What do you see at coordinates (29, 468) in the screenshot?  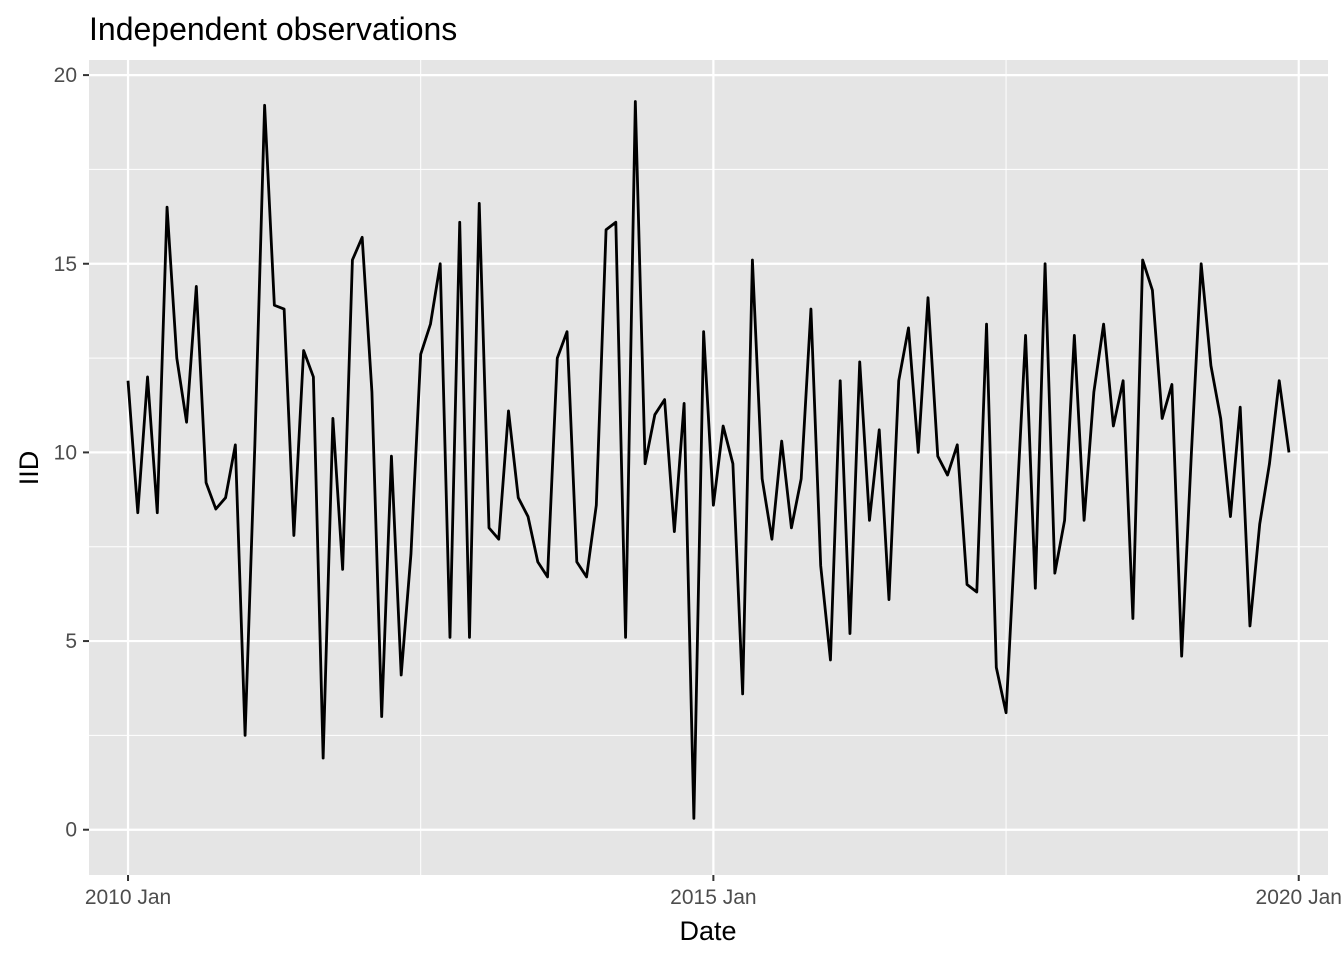 I see `y-axis-title: IID` at bounding box center [29, 468].